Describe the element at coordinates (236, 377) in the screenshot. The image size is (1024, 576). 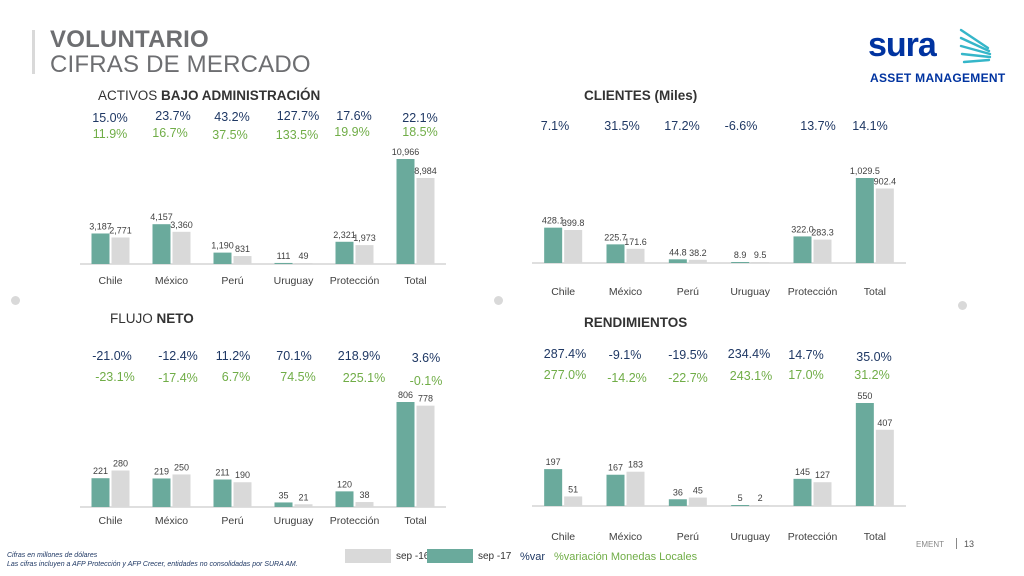
I see `flow-pct-local-2: 6.7%` at that location.